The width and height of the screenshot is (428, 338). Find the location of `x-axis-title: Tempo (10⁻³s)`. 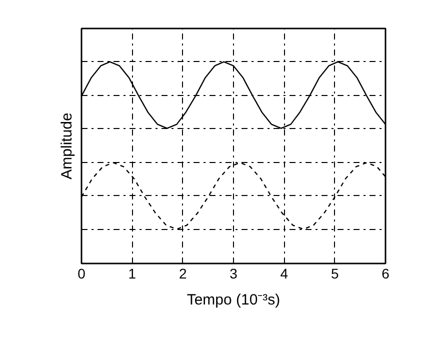

x-axis-title: Tempo (10⁻³s) is located at coordinates (233, 300).